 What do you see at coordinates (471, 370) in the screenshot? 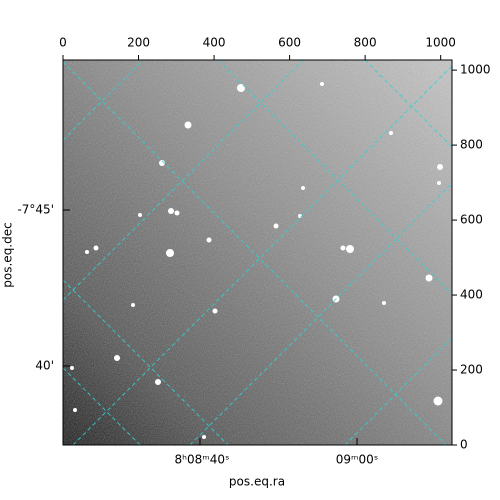
I see `y-tick-label: 200` at bounding box center [471, 370].